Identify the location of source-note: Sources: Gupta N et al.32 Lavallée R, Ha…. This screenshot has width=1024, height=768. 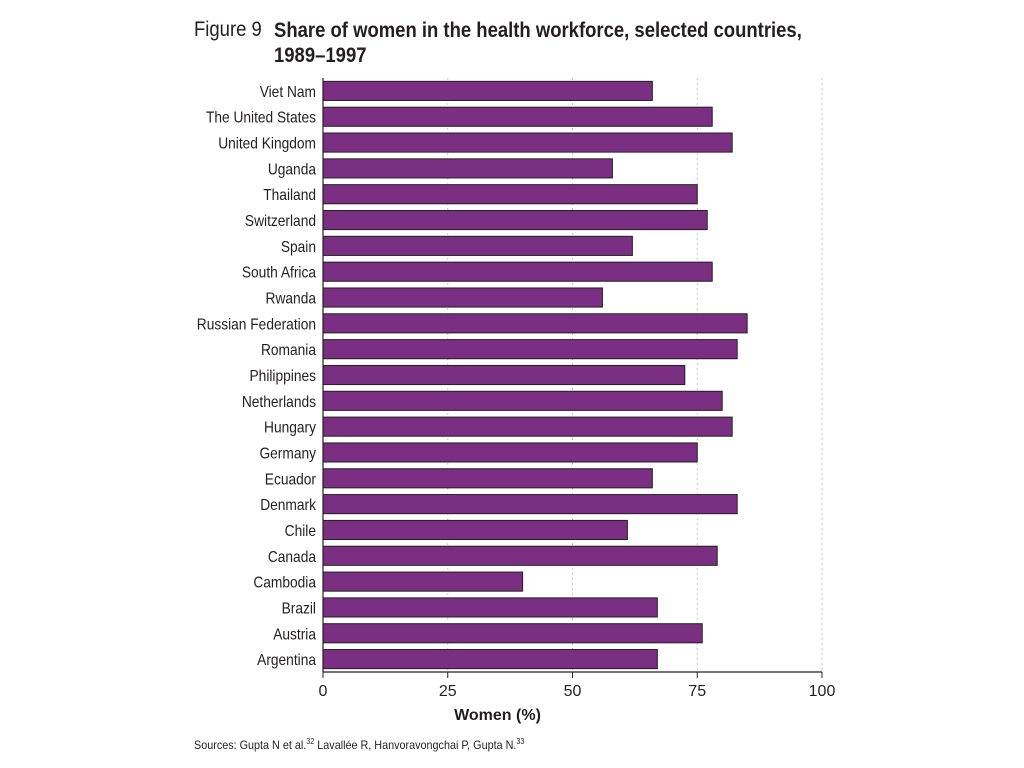
(359, 744).